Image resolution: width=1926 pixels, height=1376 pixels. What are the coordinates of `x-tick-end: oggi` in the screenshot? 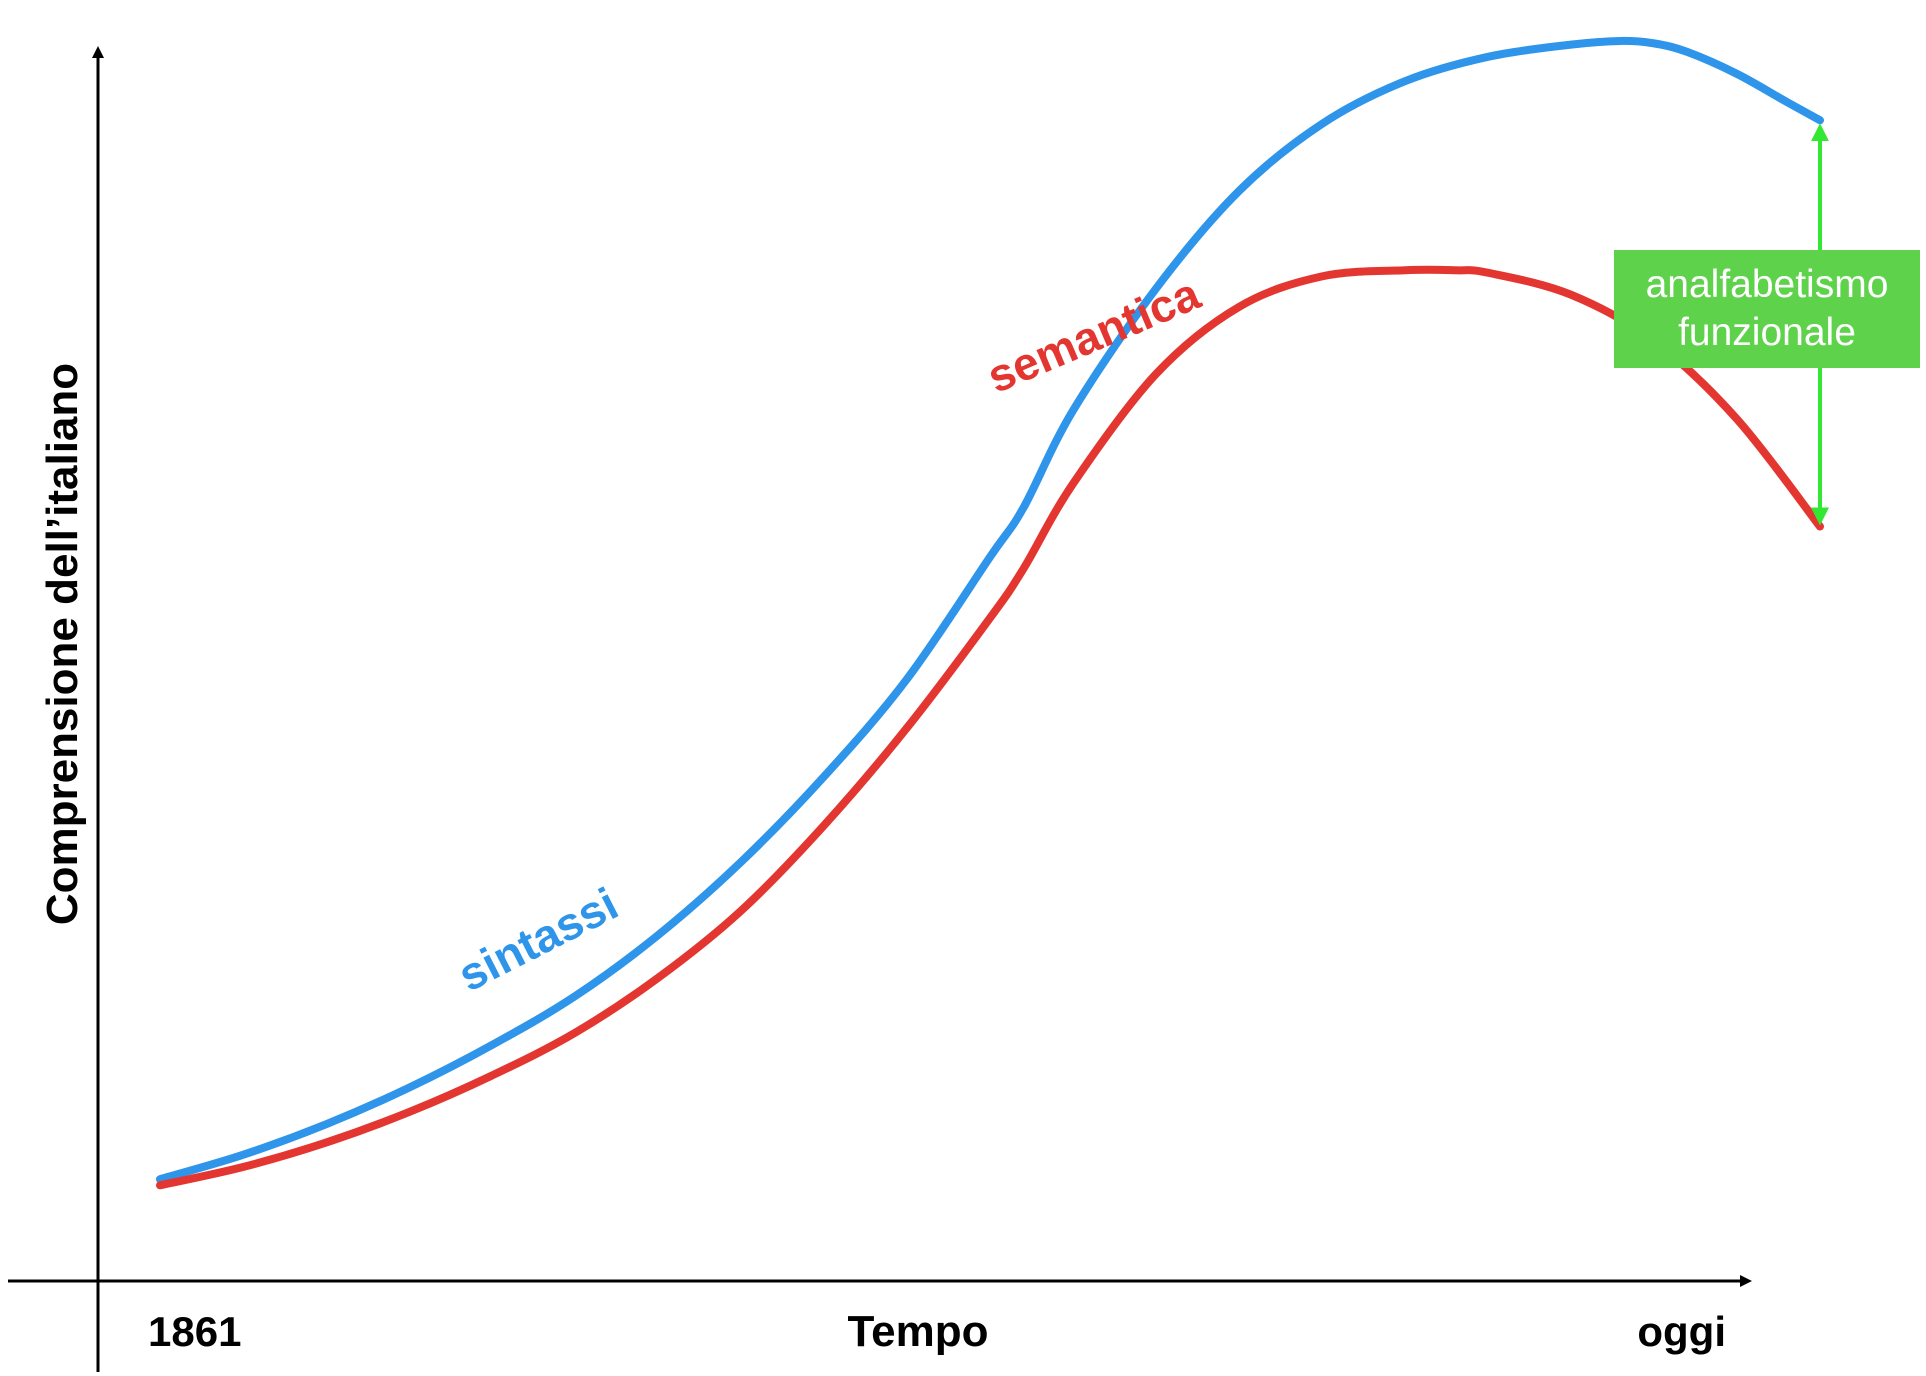 It's located at (1681, 1331).